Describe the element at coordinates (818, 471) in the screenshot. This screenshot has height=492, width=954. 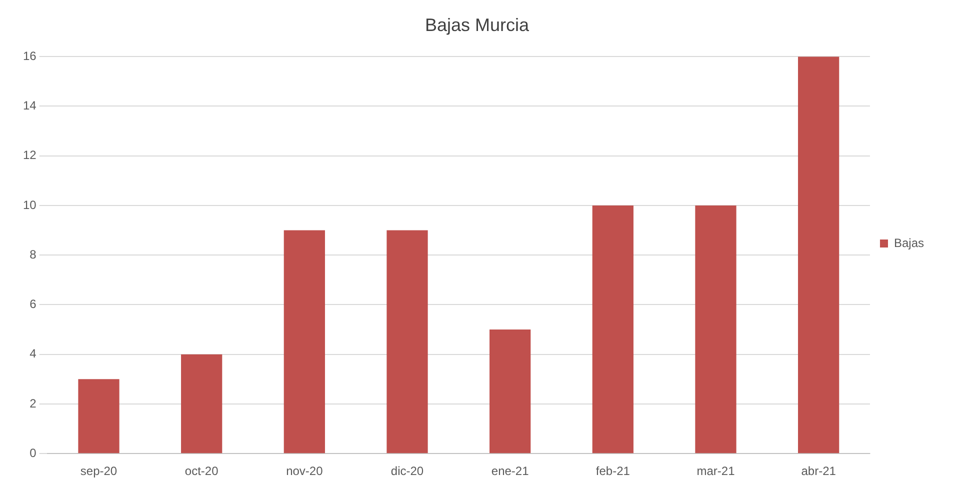
I see `x-tick-label: abr-21` at that location.